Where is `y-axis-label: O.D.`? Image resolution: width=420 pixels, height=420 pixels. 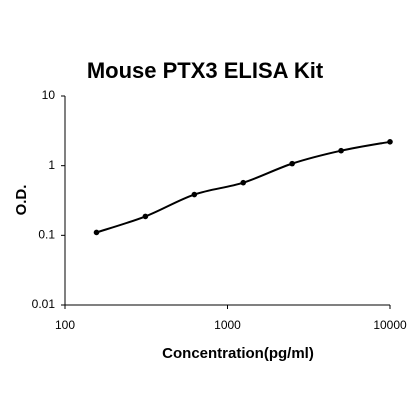
y-axis-label: O.D. is located at coordinates (21, 200).